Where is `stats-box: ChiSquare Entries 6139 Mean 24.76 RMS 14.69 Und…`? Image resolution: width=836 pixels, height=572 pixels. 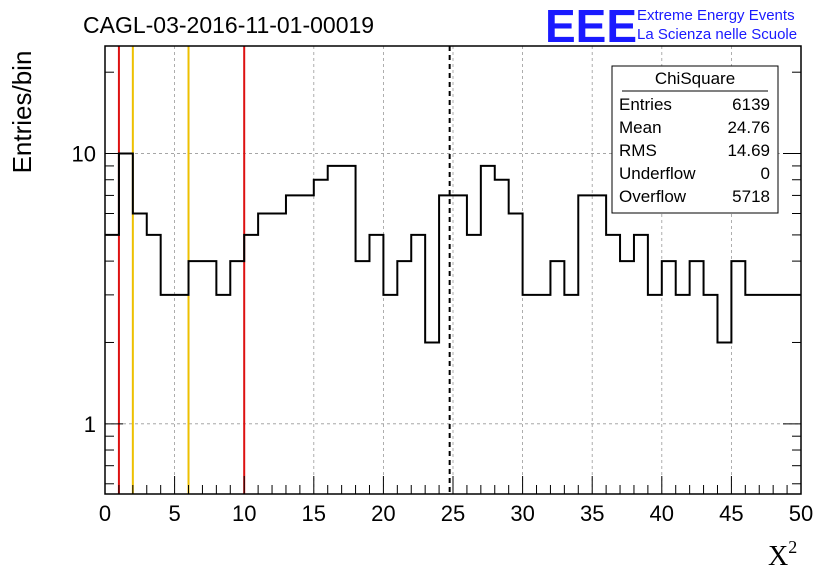 stats-box: ChiSquare Entries 6139 Mean 24.76 RMS 14.69 Und… is located at coordinates (695, 139).